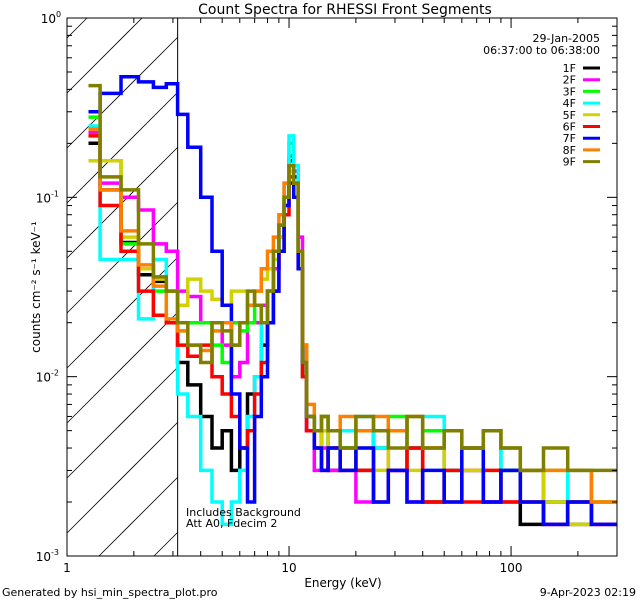 This screenshot has width=640, height=600. What do you see at coordinates (569, 80) in the screenshot?
I see `legend-label-2F: 2F` at bounding box center [569, 80].